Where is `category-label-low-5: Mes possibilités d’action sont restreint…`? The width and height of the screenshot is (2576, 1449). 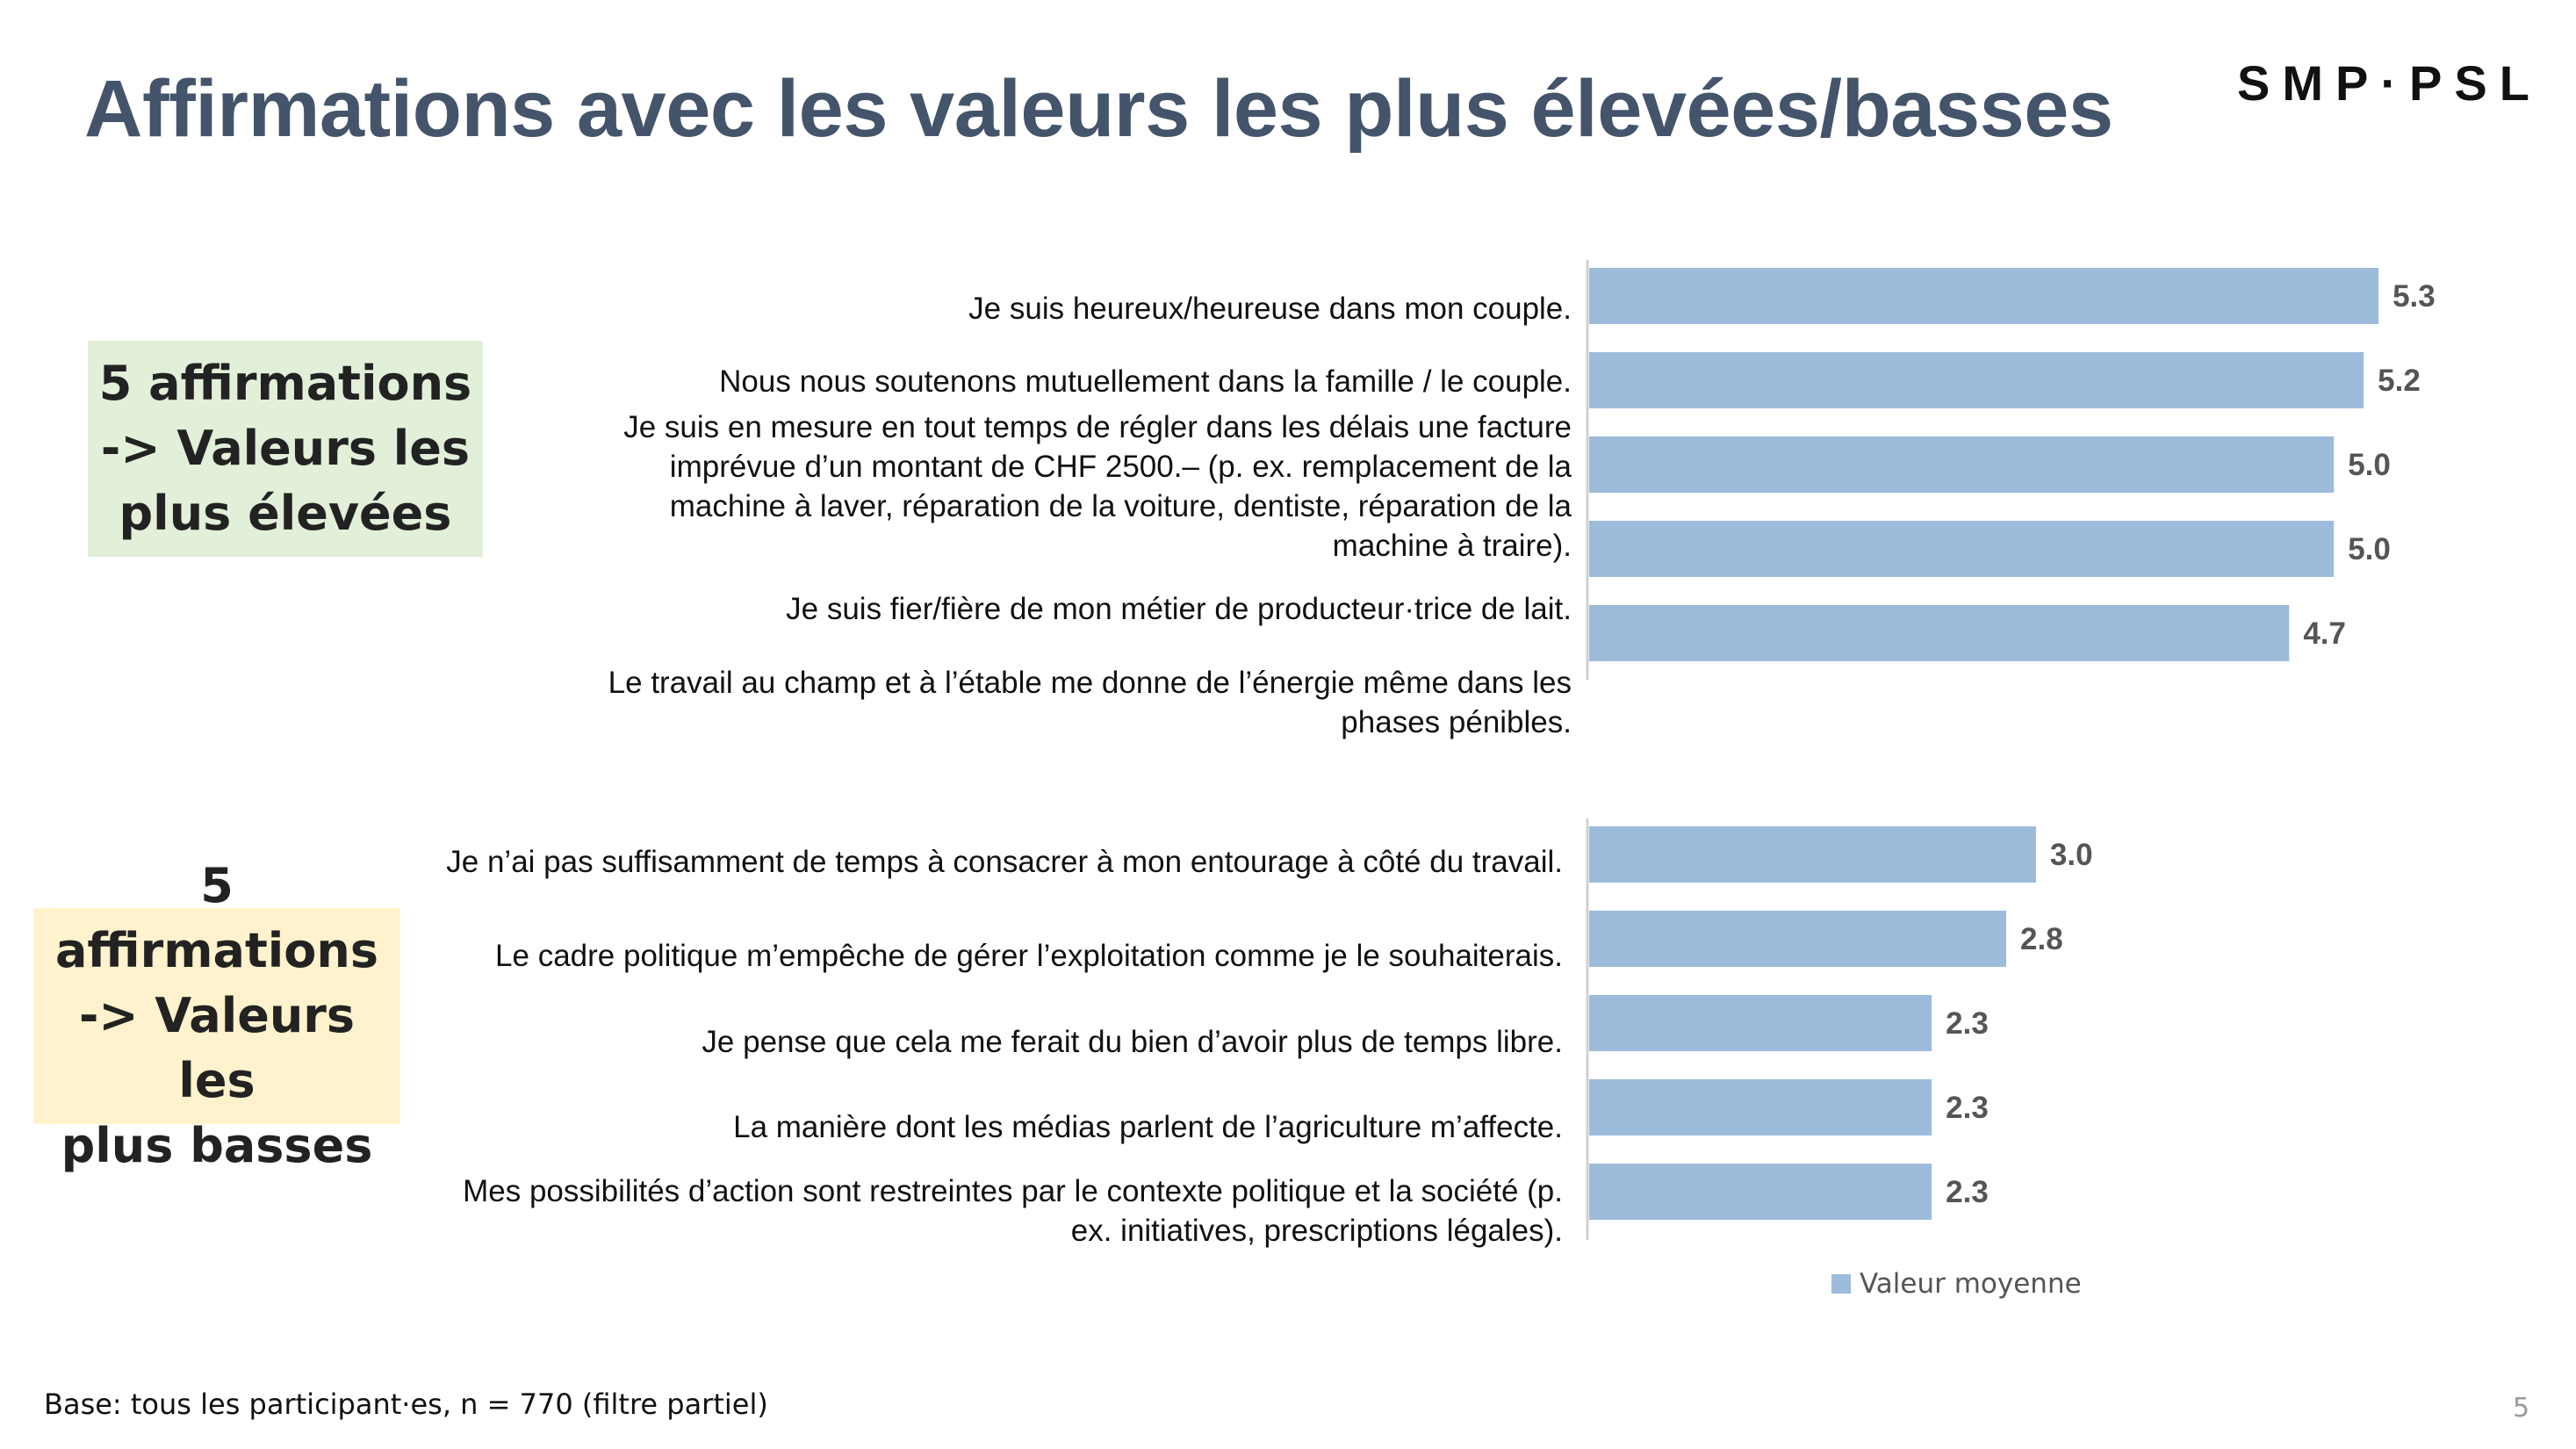 category-label-low-5: Mes possibilités d’action sont restreint… is located at coordinates (1013, 1211).